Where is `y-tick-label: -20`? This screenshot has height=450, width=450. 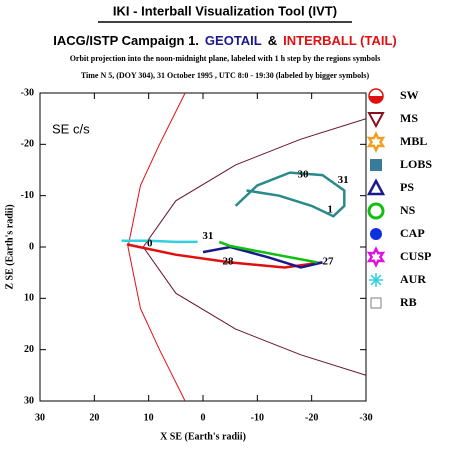 y-tick-label: -20 is located at coordinates (27, 144).